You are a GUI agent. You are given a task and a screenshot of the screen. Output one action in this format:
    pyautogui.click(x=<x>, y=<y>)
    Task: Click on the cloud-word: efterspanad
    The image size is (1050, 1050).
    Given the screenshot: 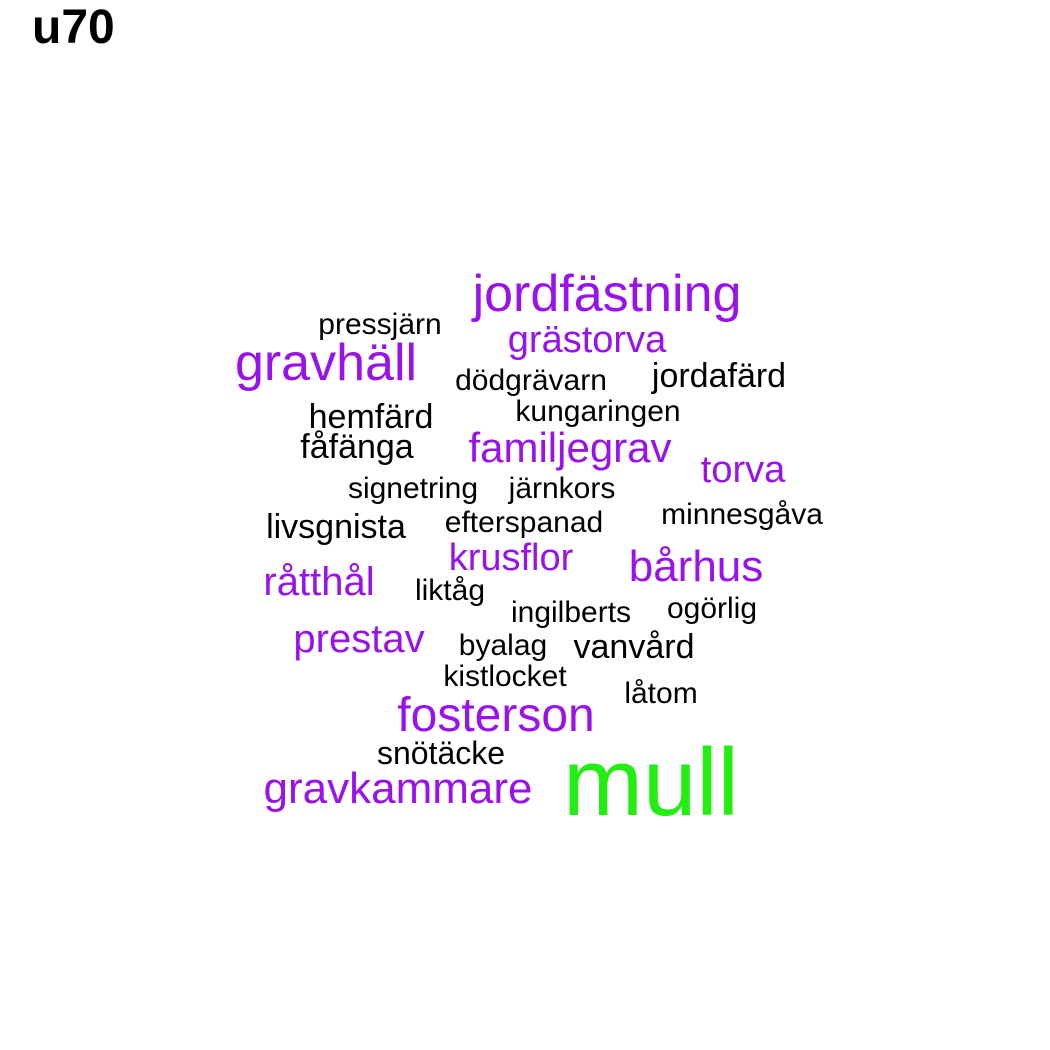 What is the action you would take?
    pyautogui.click(x=524, y=522)
    